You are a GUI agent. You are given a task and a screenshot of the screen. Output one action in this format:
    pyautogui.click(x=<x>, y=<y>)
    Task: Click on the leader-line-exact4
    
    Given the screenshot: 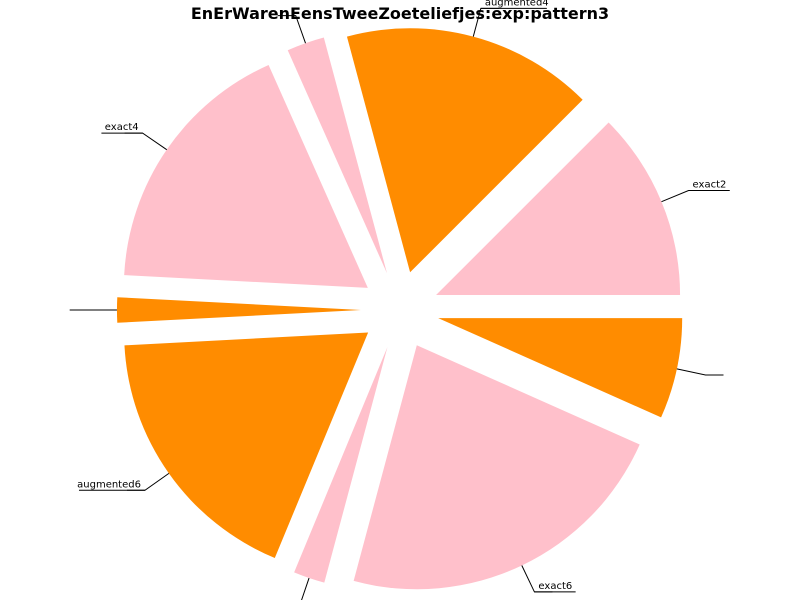 What is the action you would take?
    pyautogui.click(x=146, y=141)
    